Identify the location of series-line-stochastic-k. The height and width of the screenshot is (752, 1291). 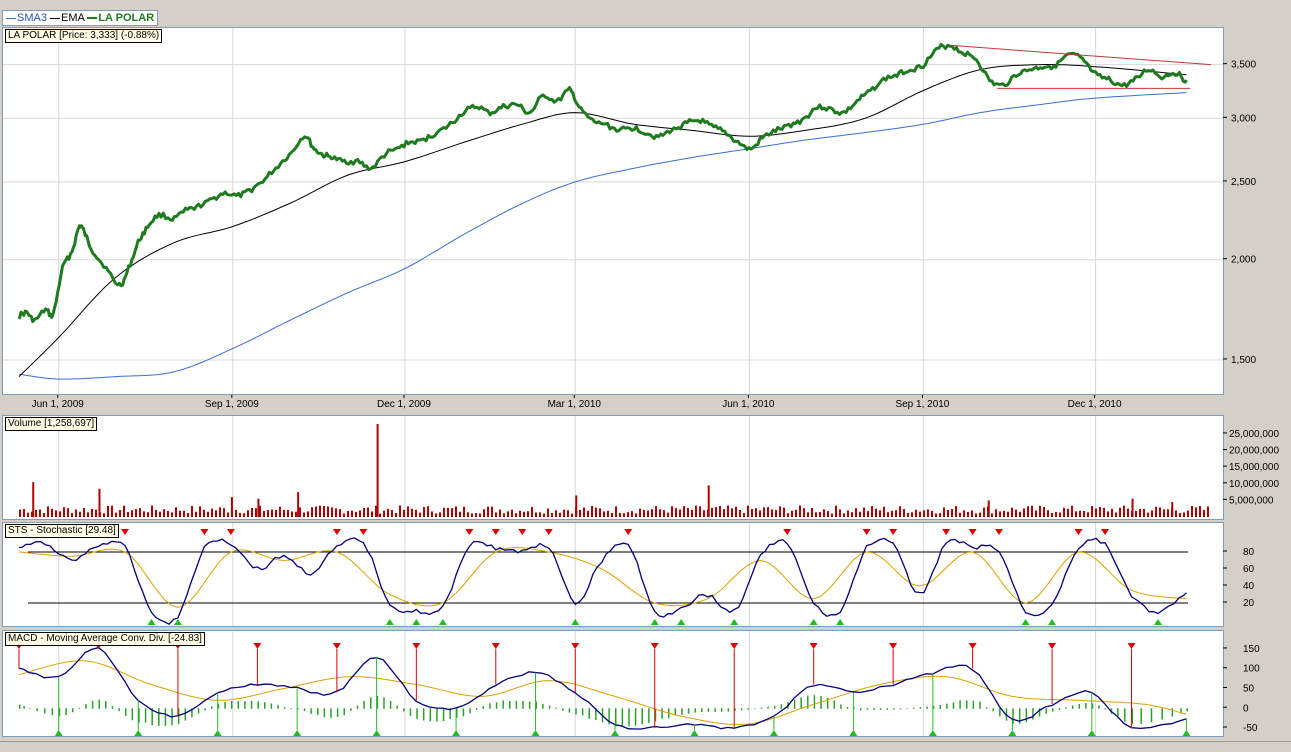
(602, 581).